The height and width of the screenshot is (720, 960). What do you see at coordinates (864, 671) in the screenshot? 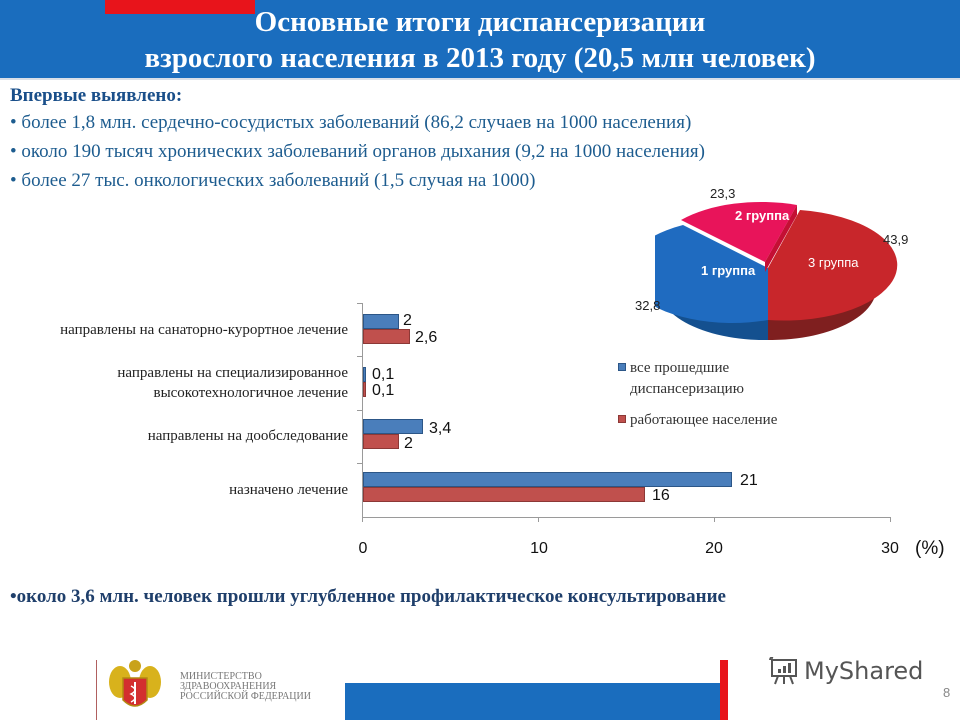
I see `brand-name: MyShared` at bounding box center [864, 671].